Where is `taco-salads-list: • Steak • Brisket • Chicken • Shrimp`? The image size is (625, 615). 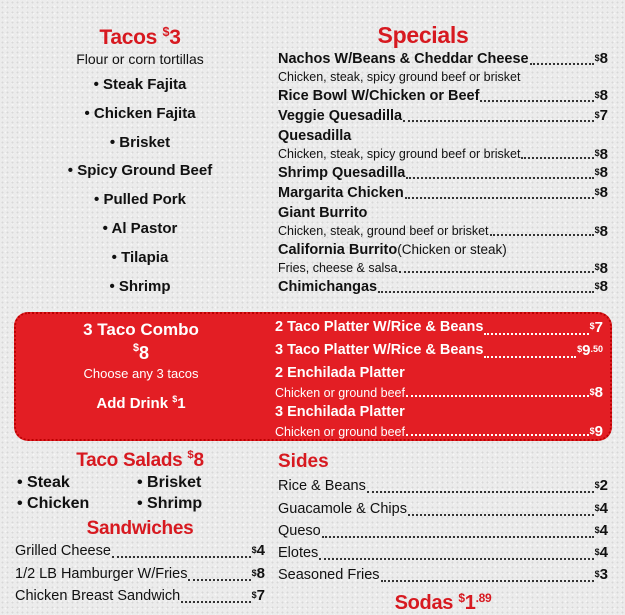 taco-salads-list: • Steak • Brisket • Chicken • Shrimp is located at coordinates (141, 493).